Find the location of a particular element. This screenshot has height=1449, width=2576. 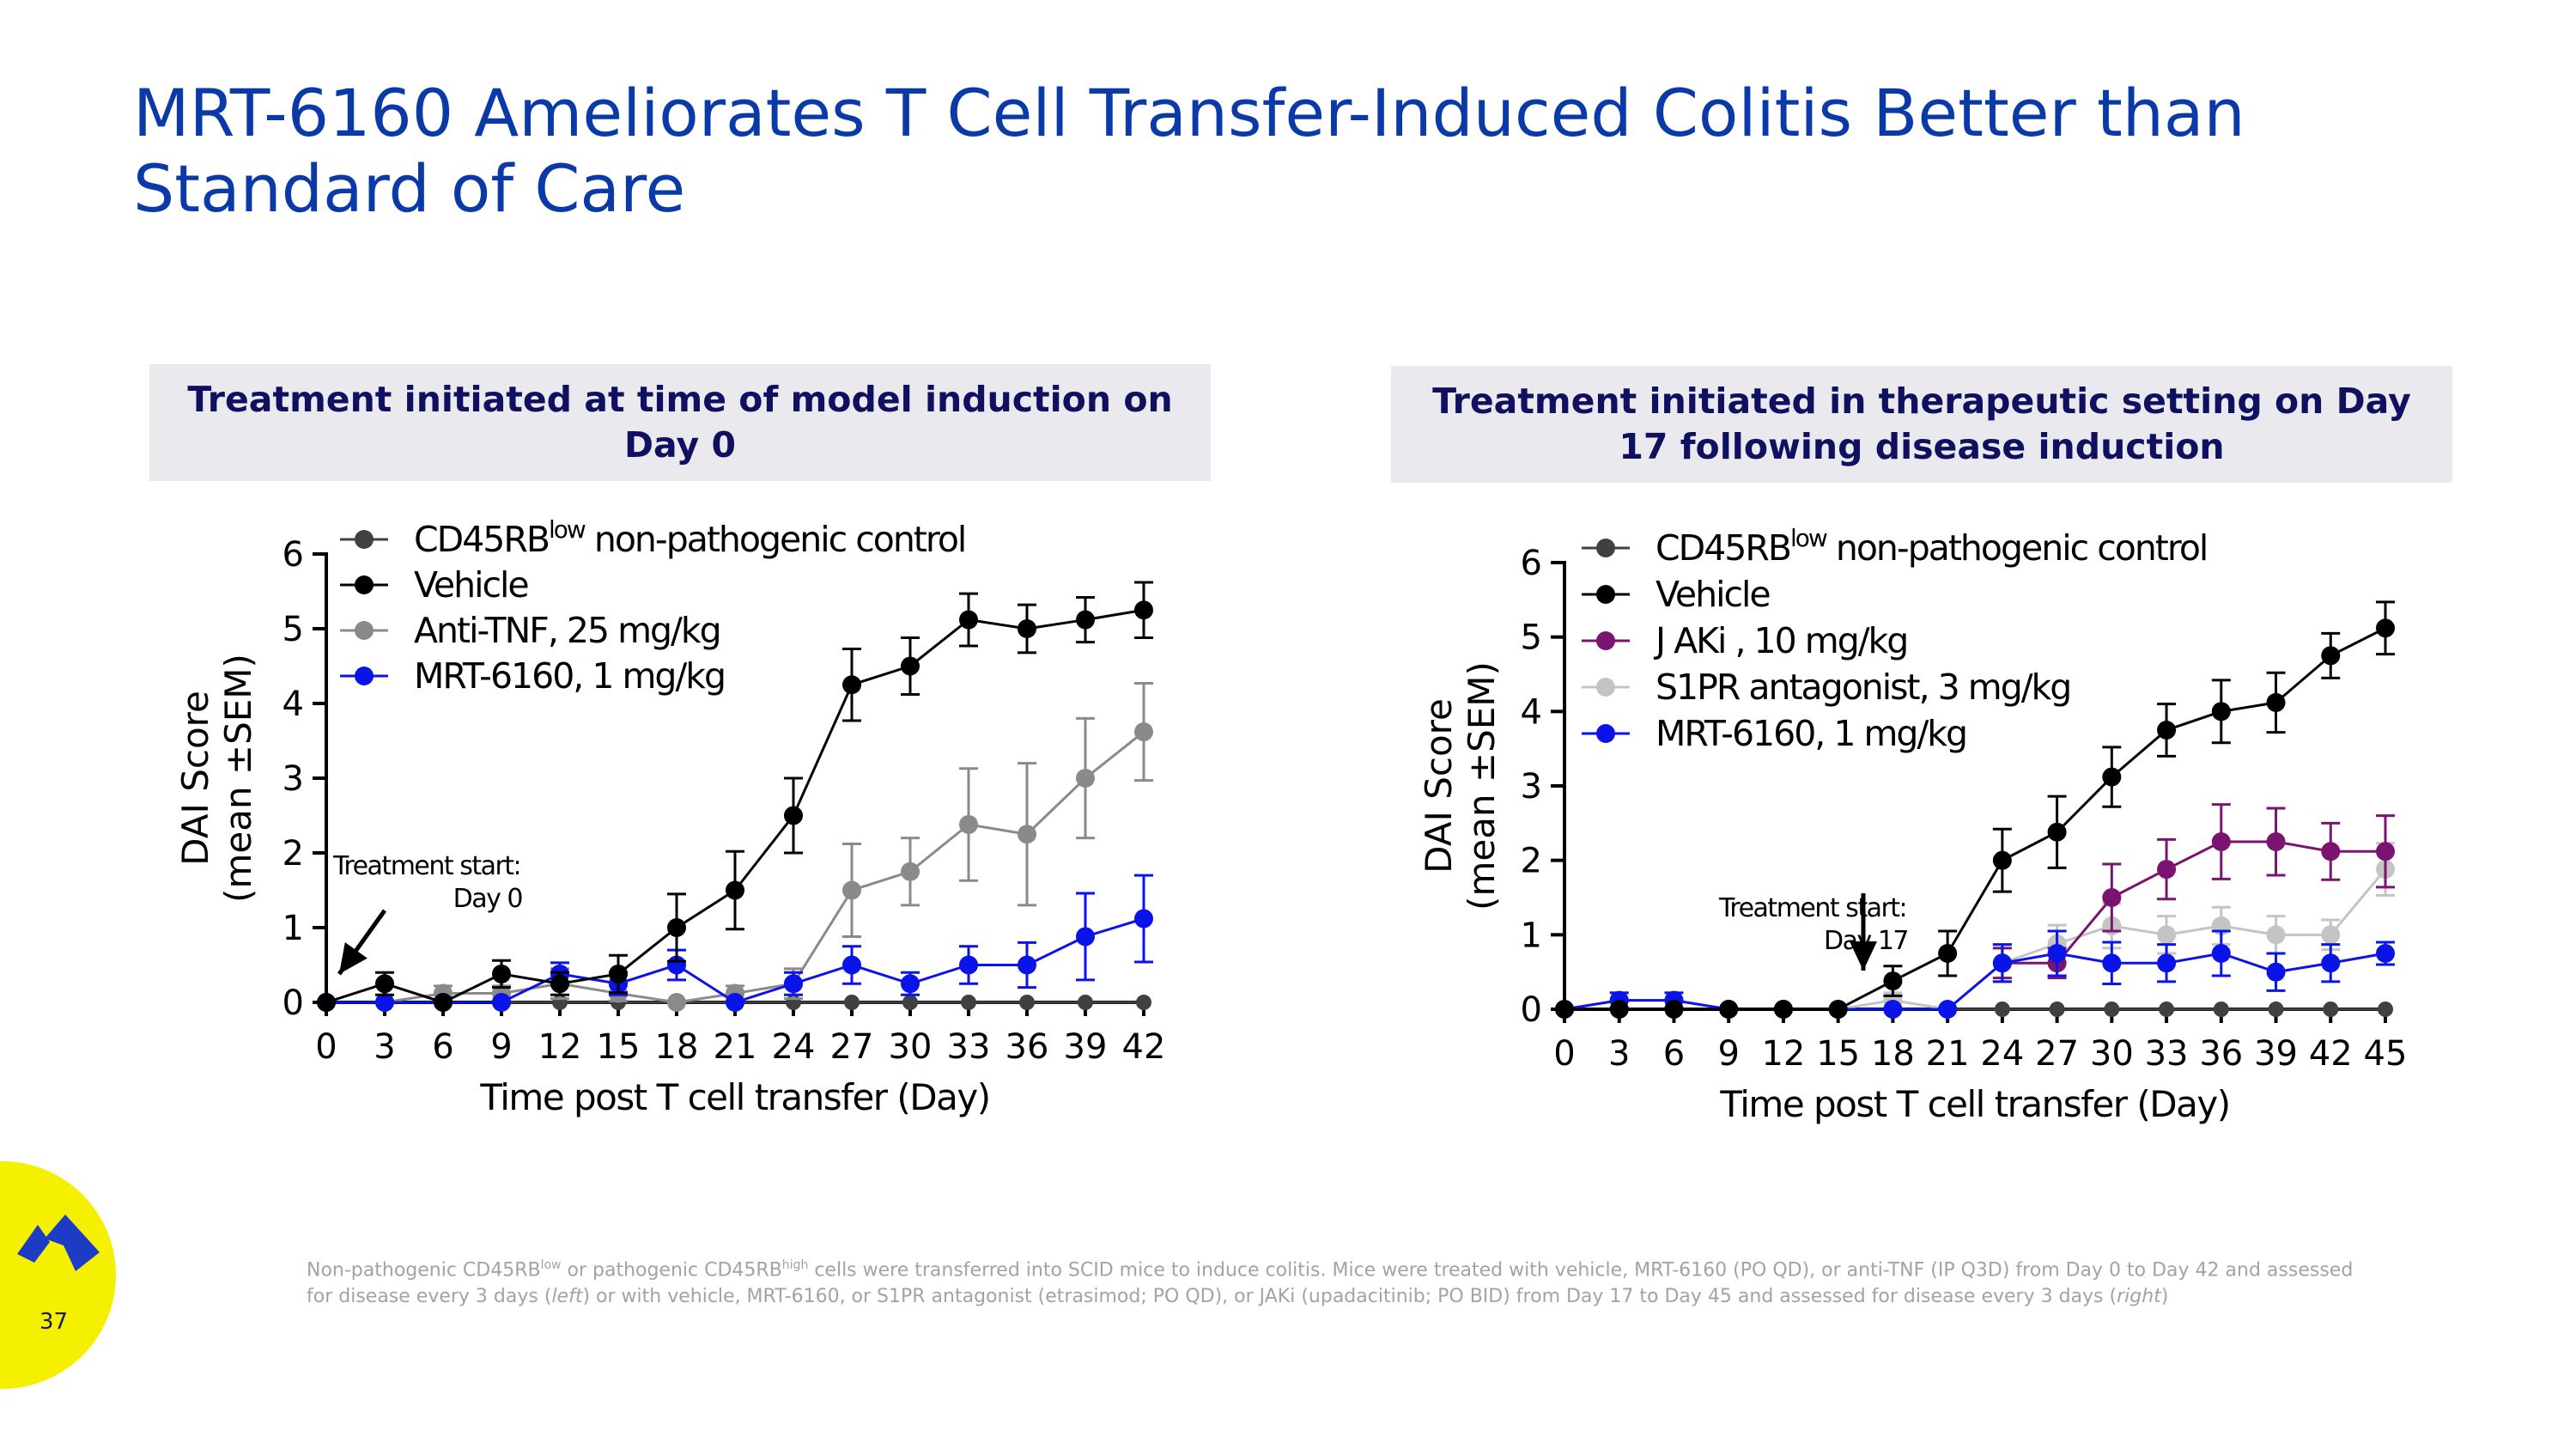

x-tick-label: 0 is located at coordinates (326, 1047).